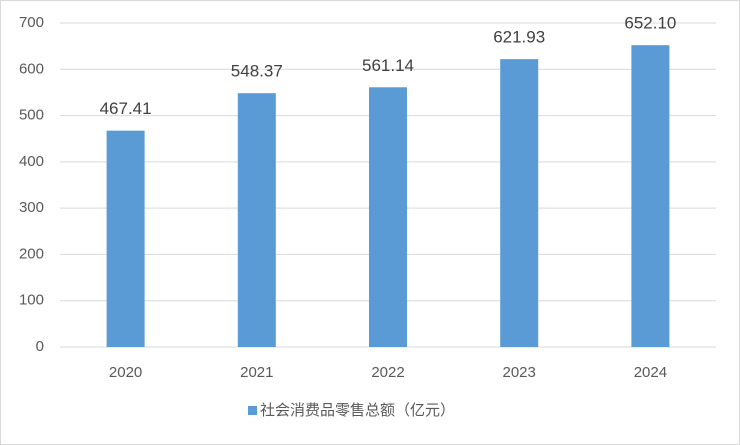 The height and width of the screenshot is (445, 740). I want to click on value-label: 548.37, so click(257, 71).